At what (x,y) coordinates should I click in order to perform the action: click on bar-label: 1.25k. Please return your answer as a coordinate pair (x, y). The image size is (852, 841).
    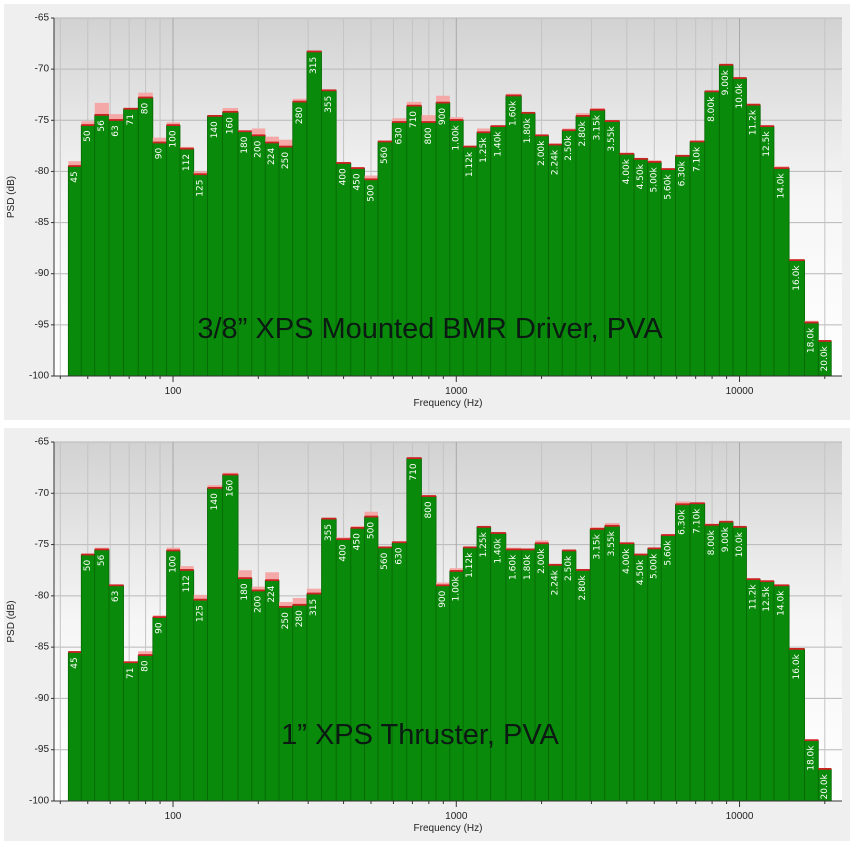
    Looking at the image, I should click on (484, 544).